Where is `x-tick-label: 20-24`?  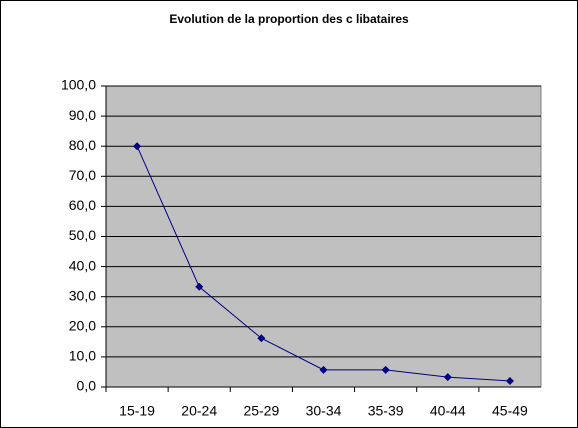
x-tick-label: 20-24 is located at coordinates (199, 411).